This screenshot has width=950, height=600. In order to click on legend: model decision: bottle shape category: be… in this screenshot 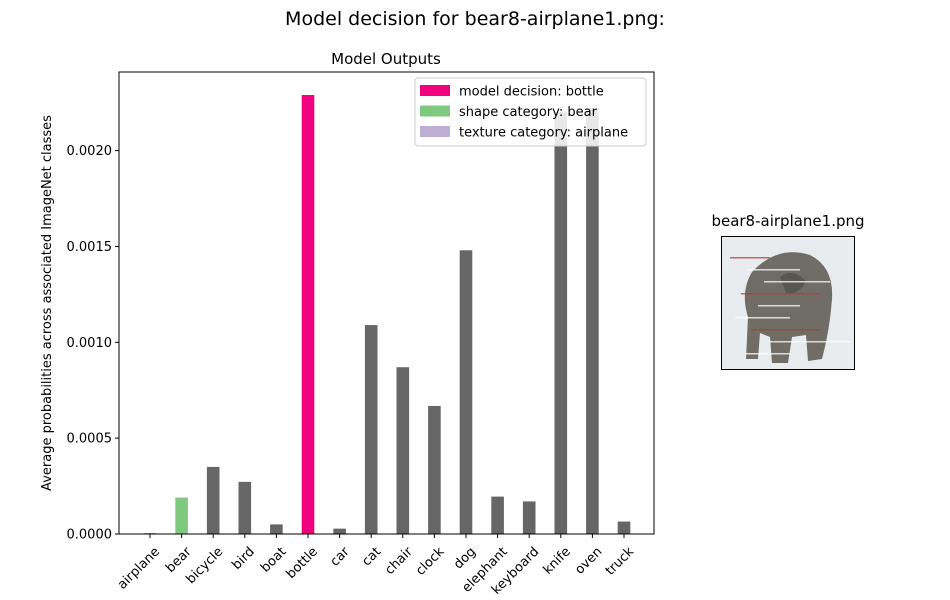, I will do `click(530, 112)`.